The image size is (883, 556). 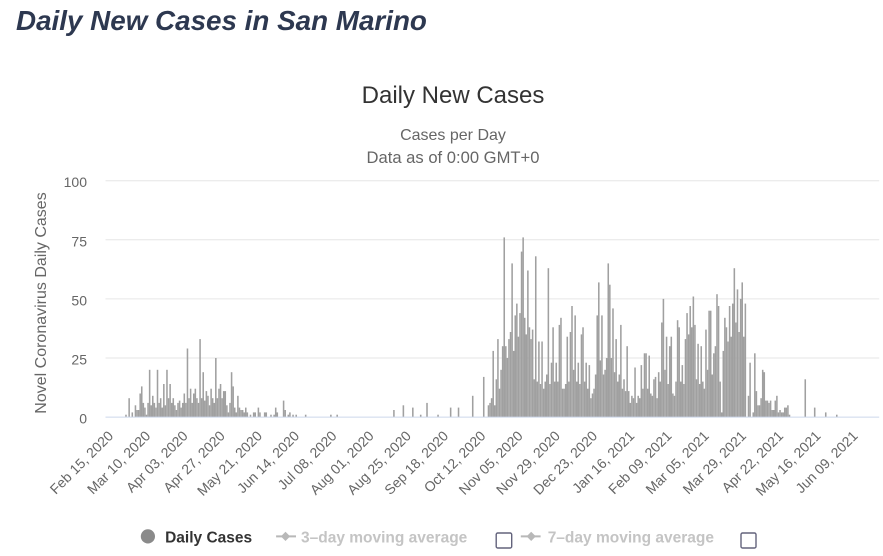 What do you see at coordinates (221, 20) in the screenshot?
I see `svg-text: Daily New Cases in San Marino` at bounding box center [221, 20].